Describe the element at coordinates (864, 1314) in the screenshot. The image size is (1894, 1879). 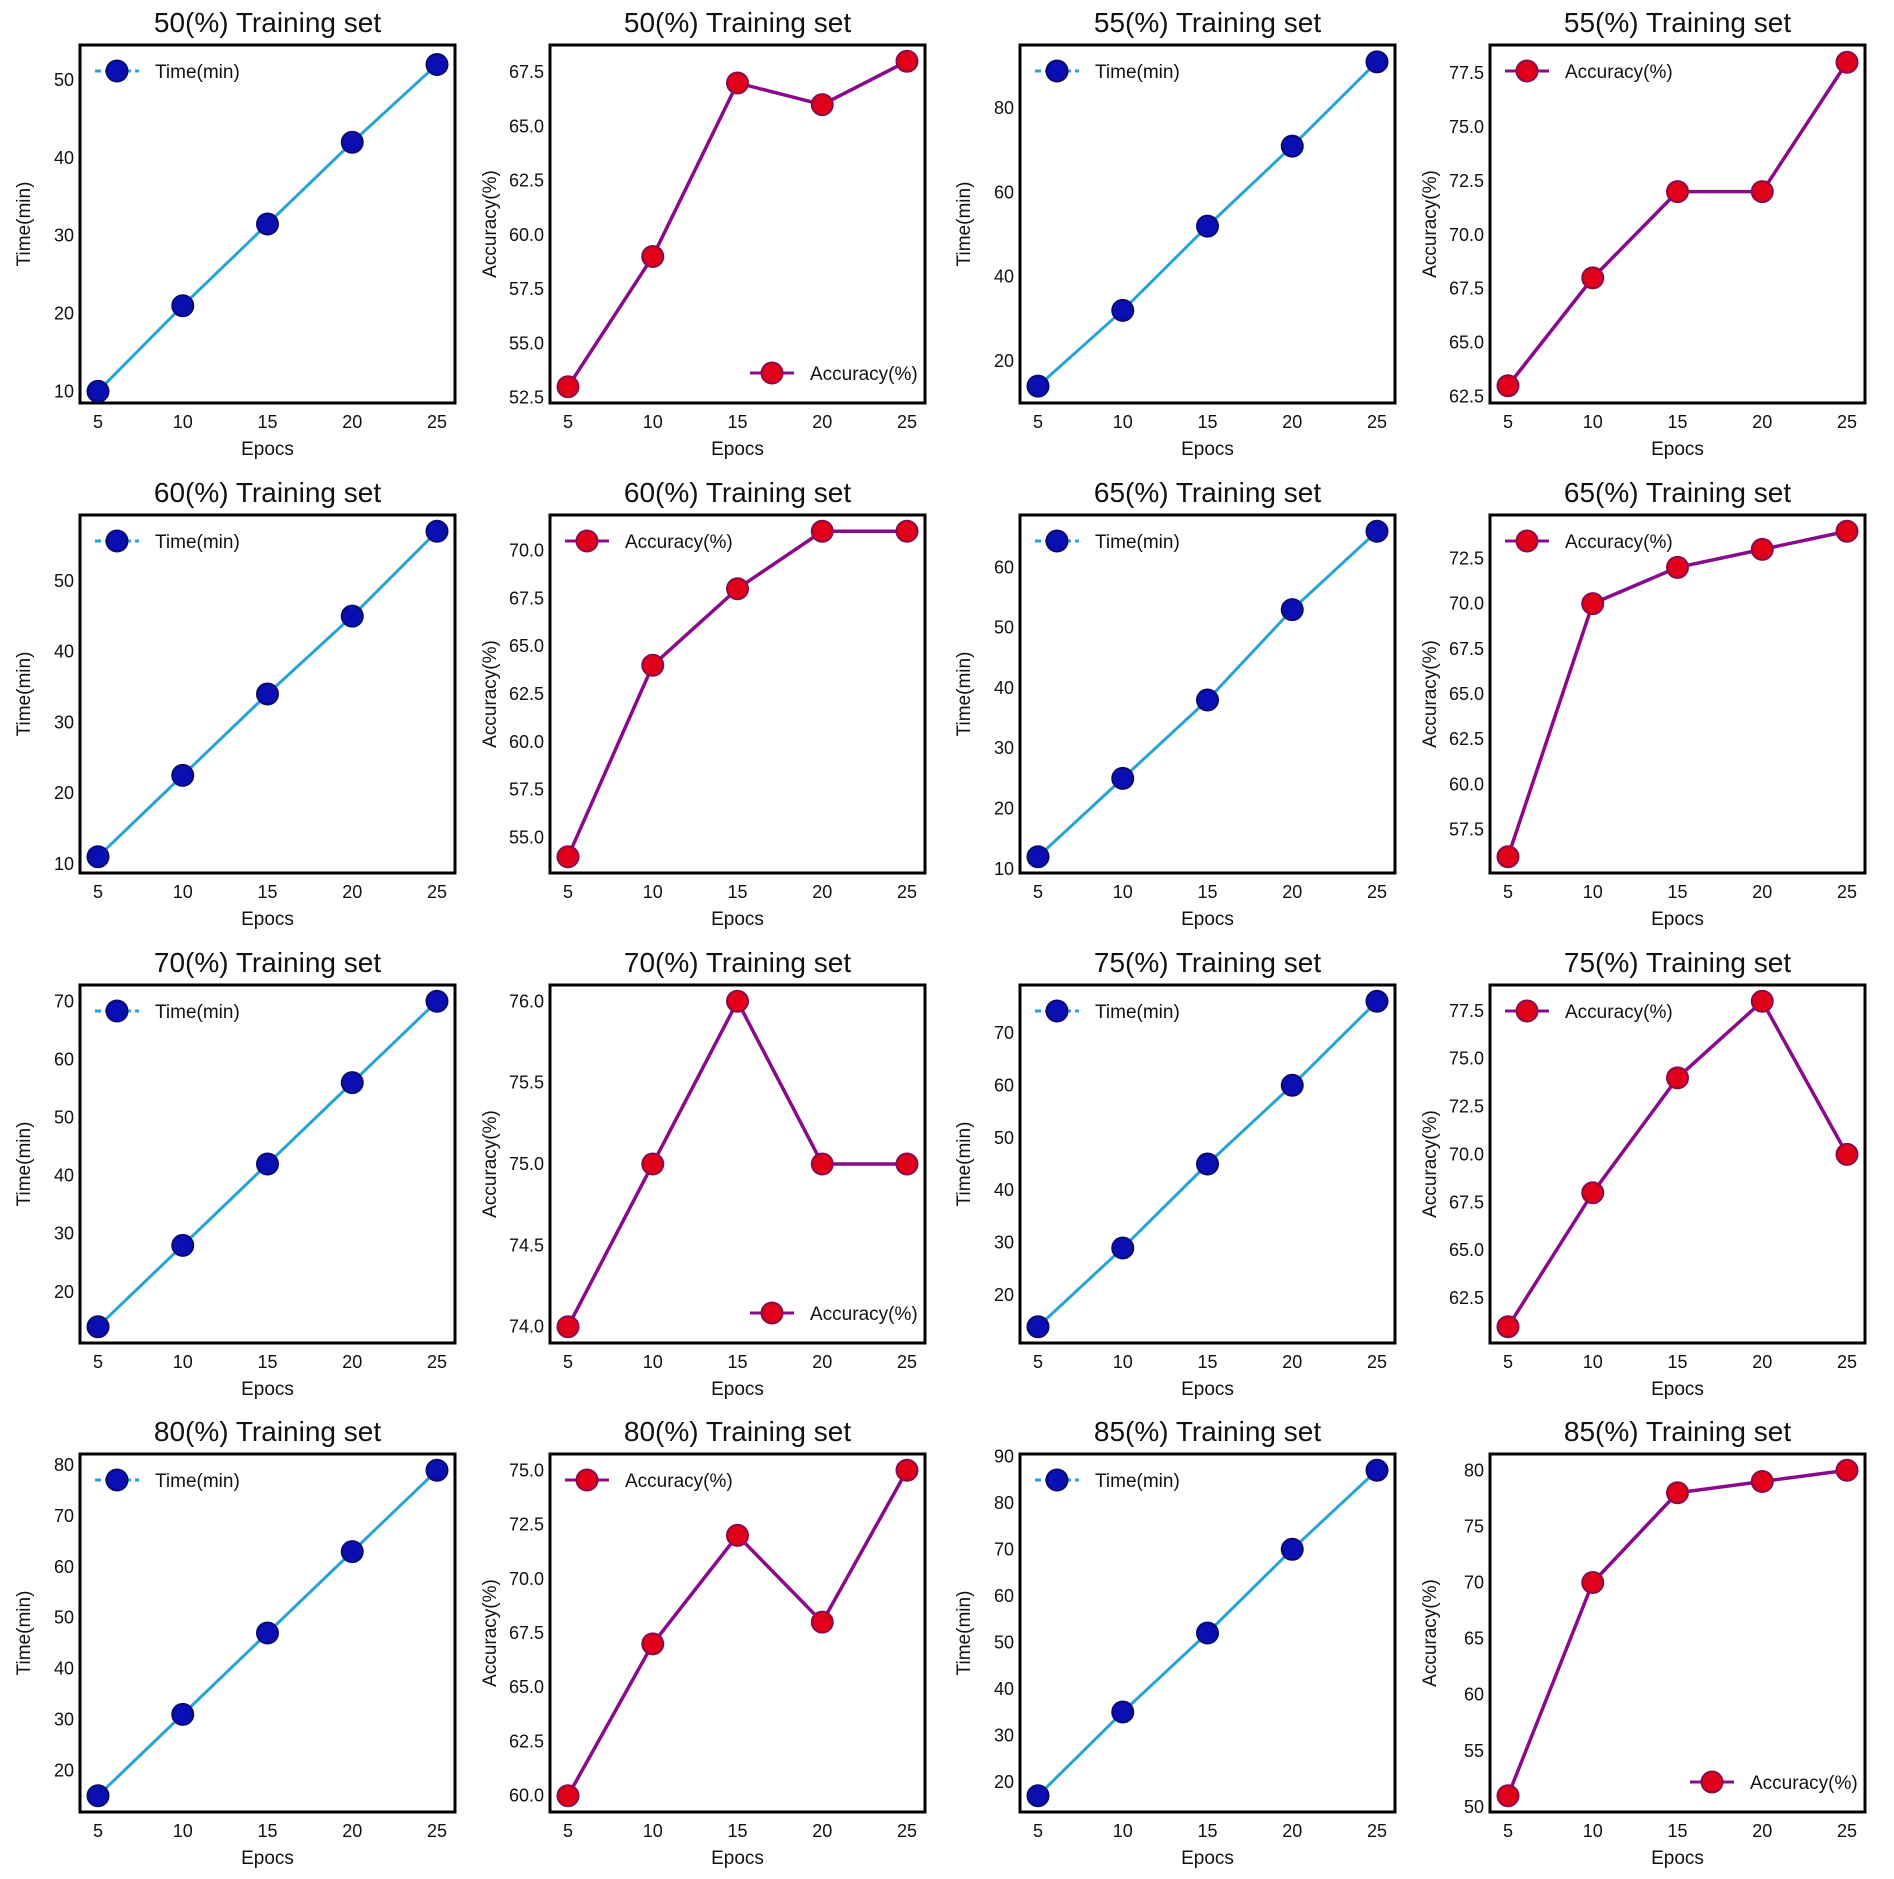
I see `legend-label: Accuracy(%)` at that location.